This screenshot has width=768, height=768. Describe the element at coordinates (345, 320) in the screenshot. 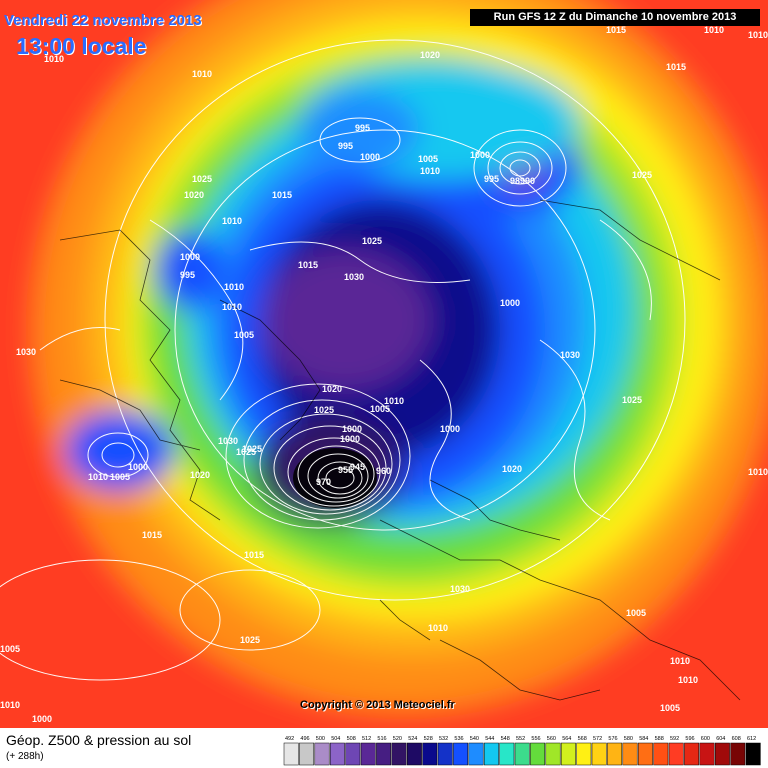

I see `map-field-purple` at that location.